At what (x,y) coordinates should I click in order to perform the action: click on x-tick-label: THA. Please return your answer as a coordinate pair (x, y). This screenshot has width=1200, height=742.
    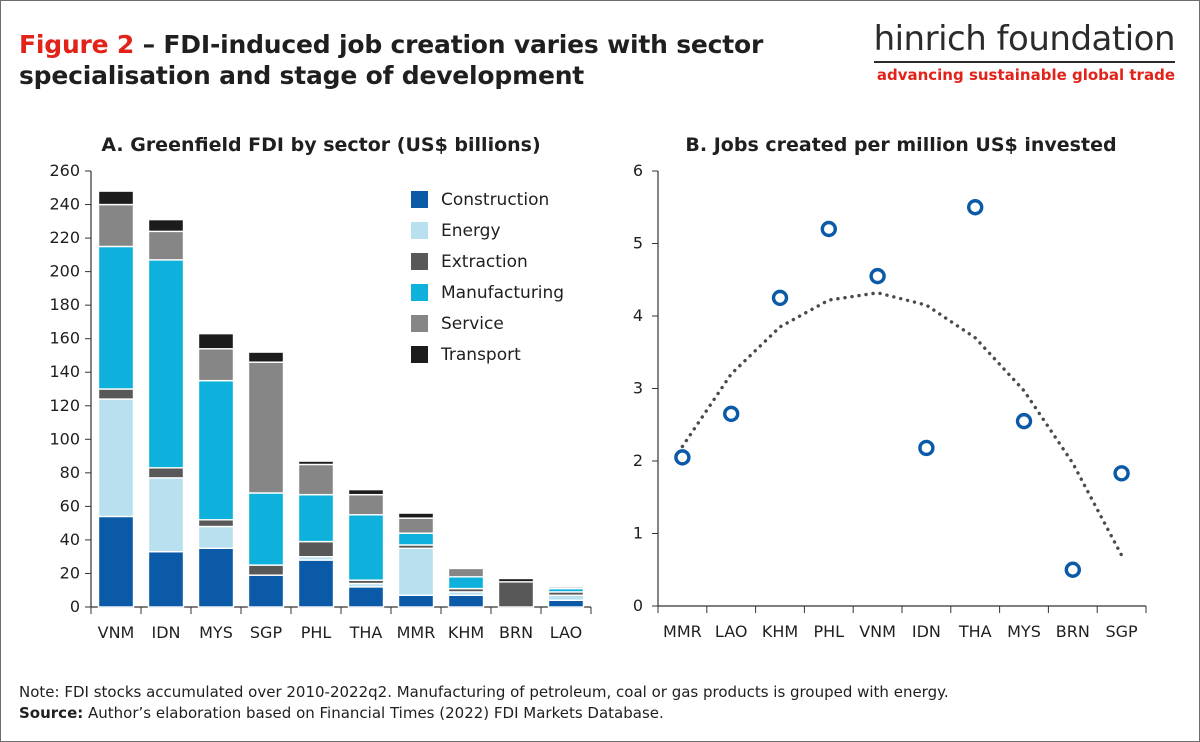
    Looking at the image, I should click on (366, 632).